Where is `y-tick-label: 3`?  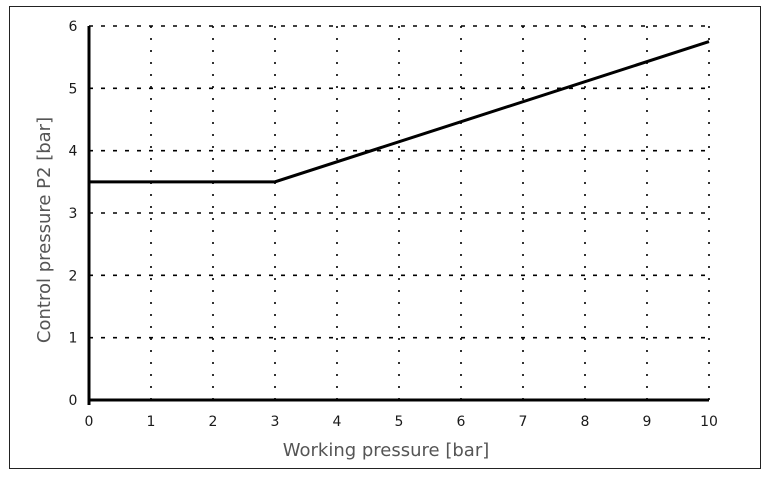
y-tick-label: 3 is located at coordinates (73, 214).